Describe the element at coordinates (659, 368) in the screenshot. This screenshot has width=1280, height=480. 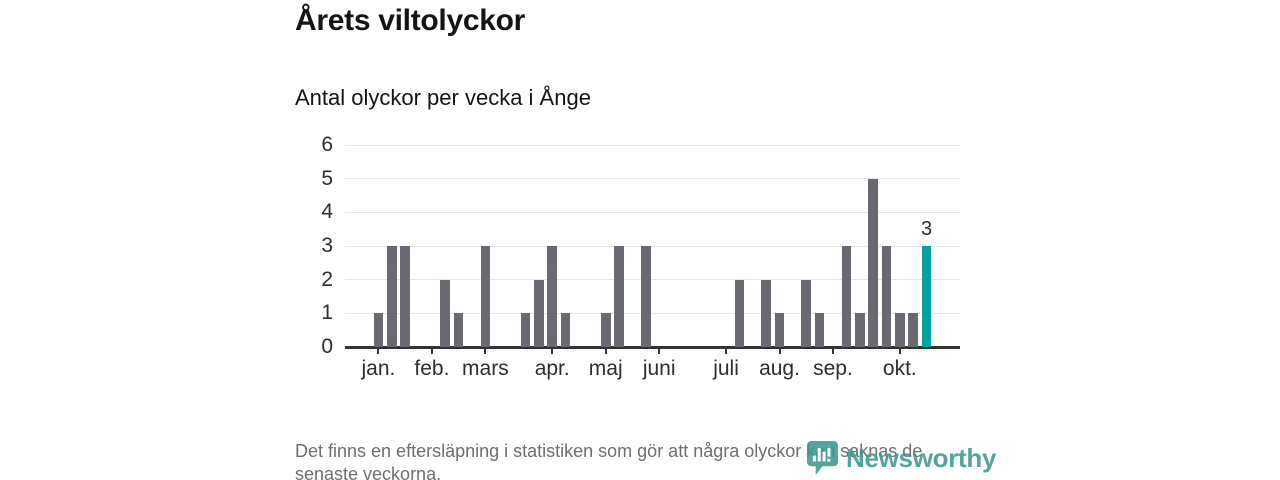
I see `x-axis-month-label: juni` at that location.